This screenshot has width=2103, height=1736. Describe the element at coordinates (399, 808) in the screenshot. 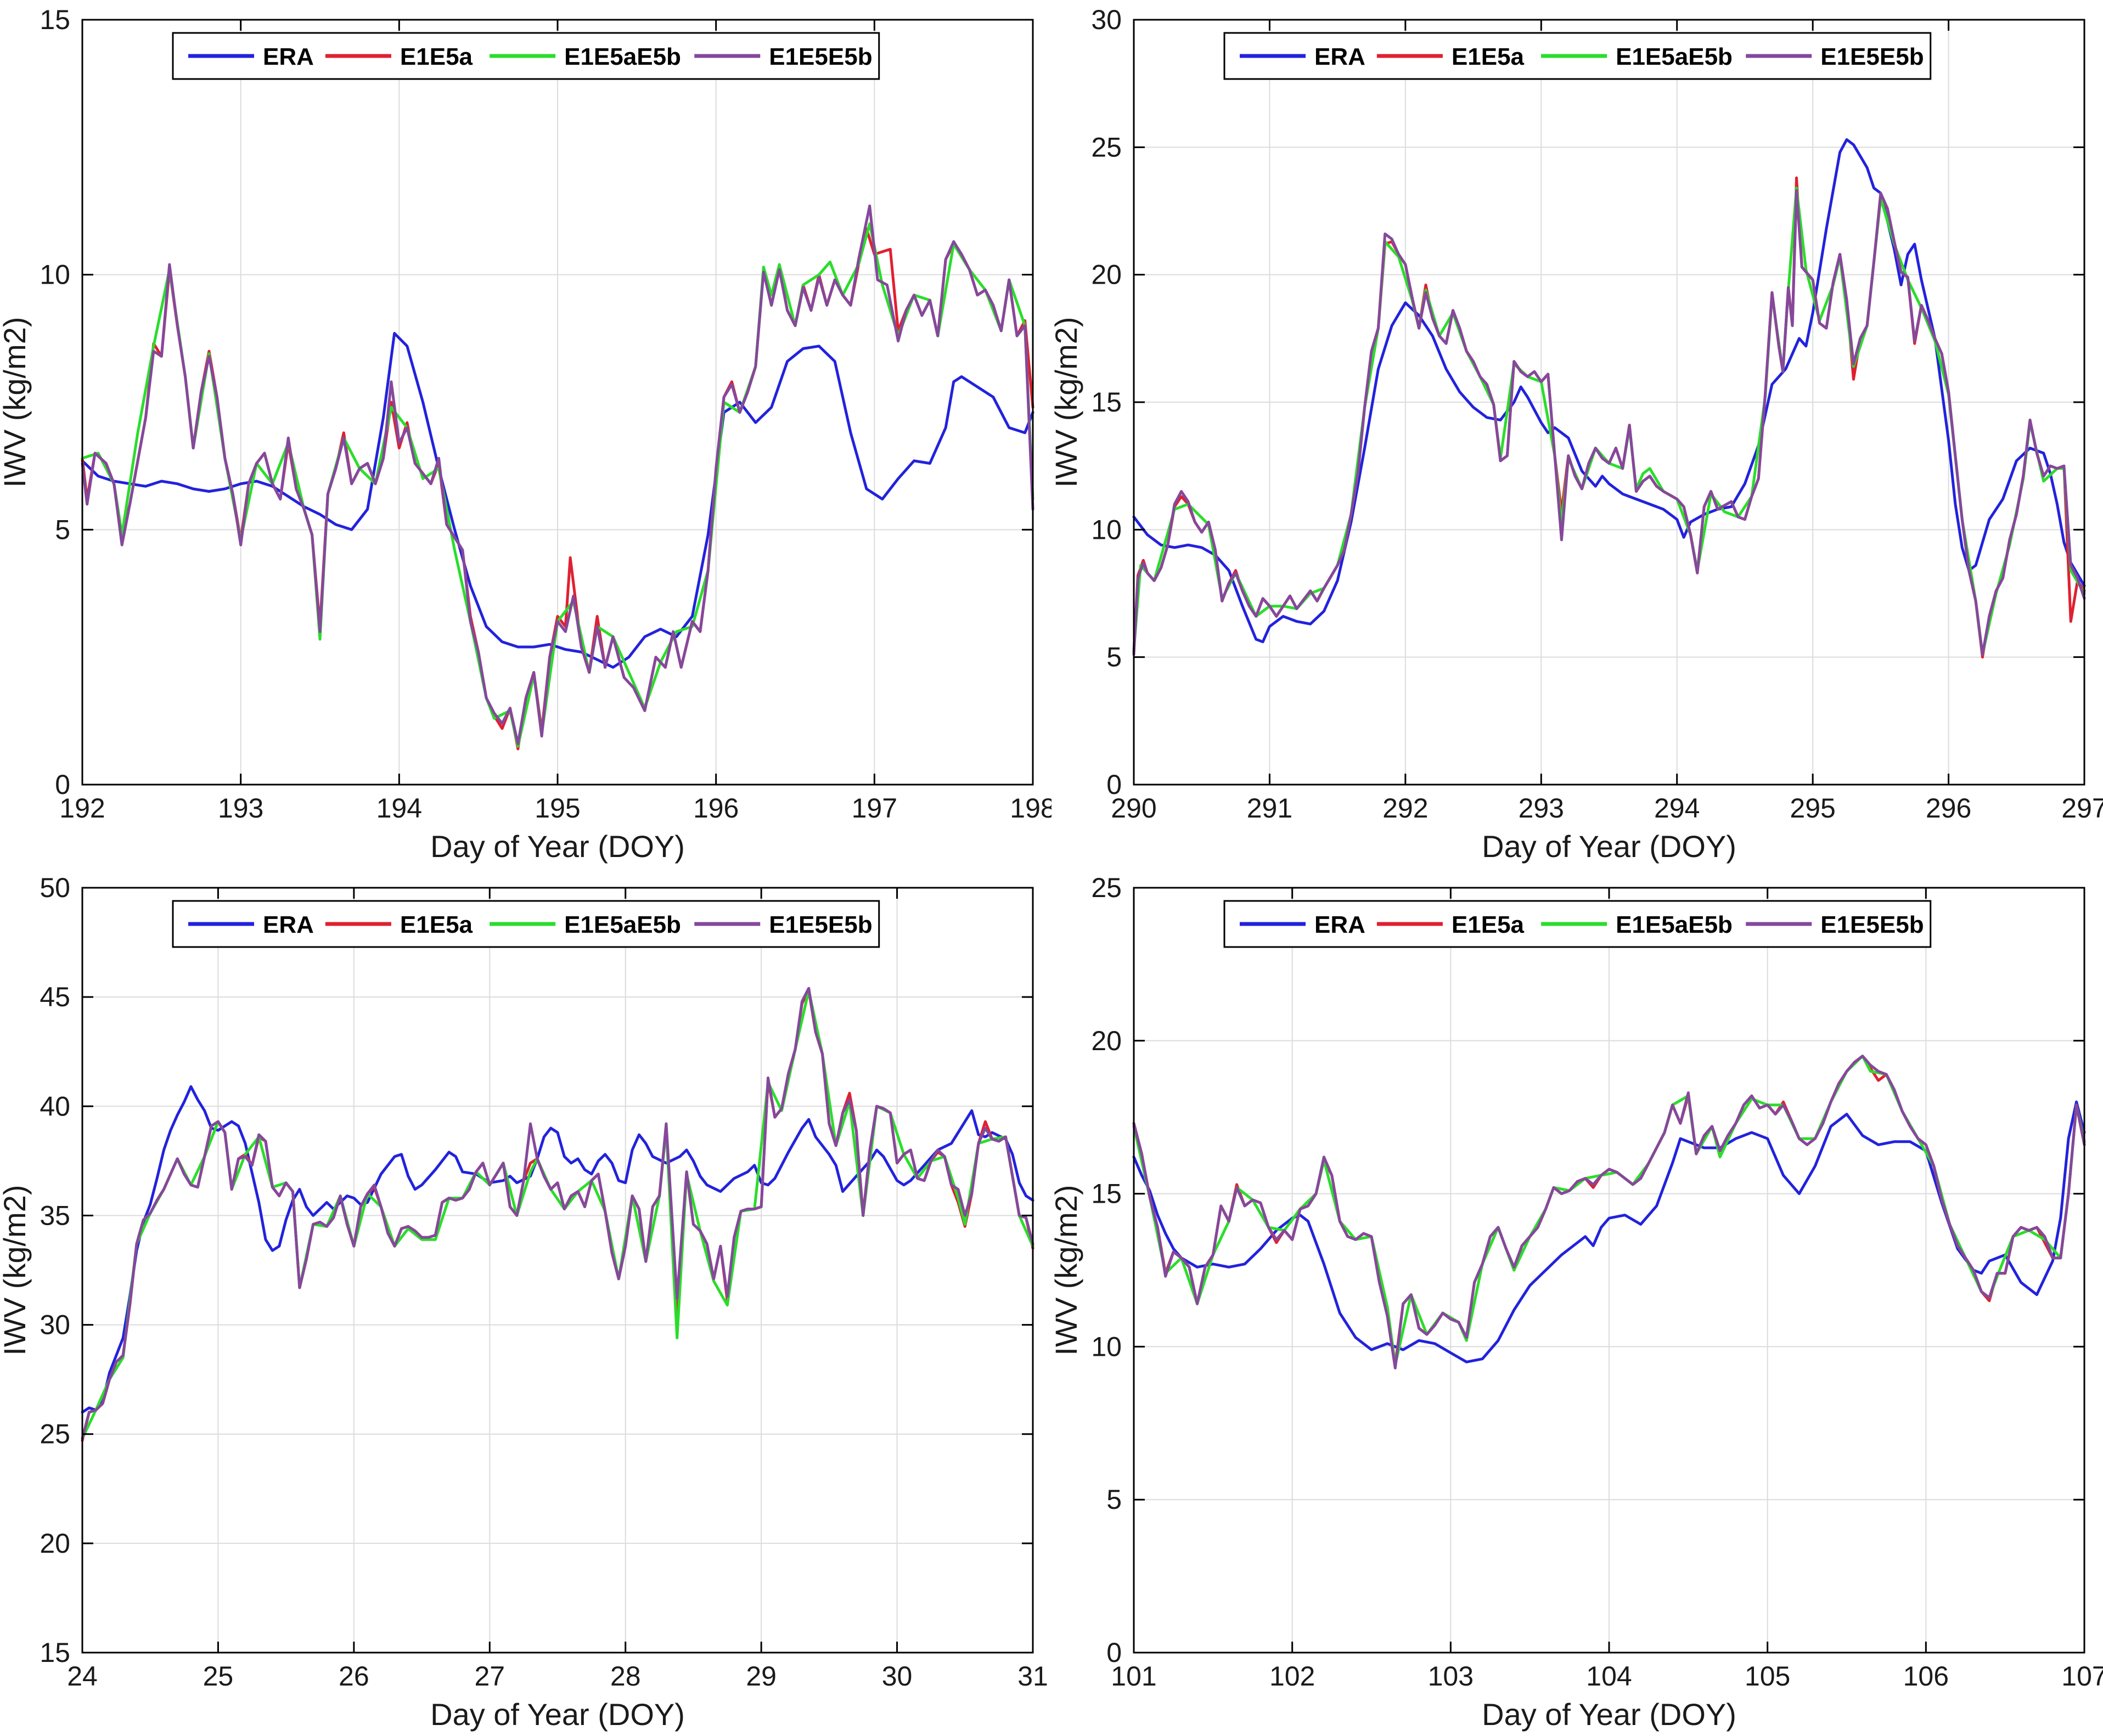

I see `x-tick-label: 194` at that location.